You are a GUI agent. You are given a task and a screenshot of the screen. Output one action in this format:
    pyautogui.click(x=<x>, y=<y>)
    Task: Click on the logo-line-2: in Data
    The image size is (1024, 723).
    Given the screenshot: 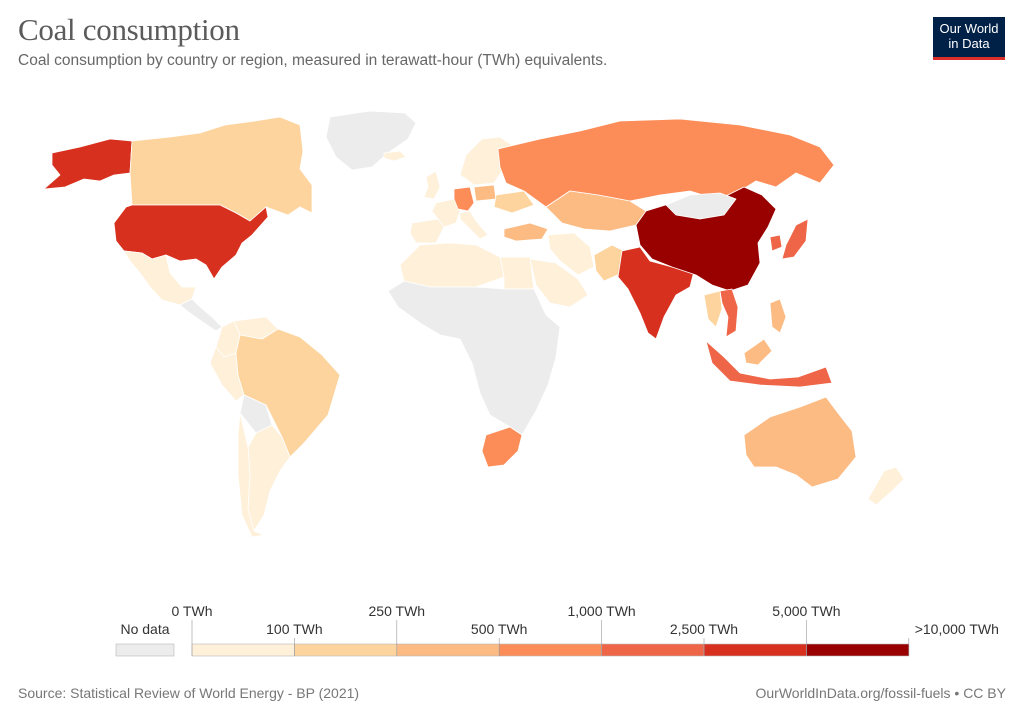 What is the action you would take?
    pyautogui.click(x=969, y=43)
    